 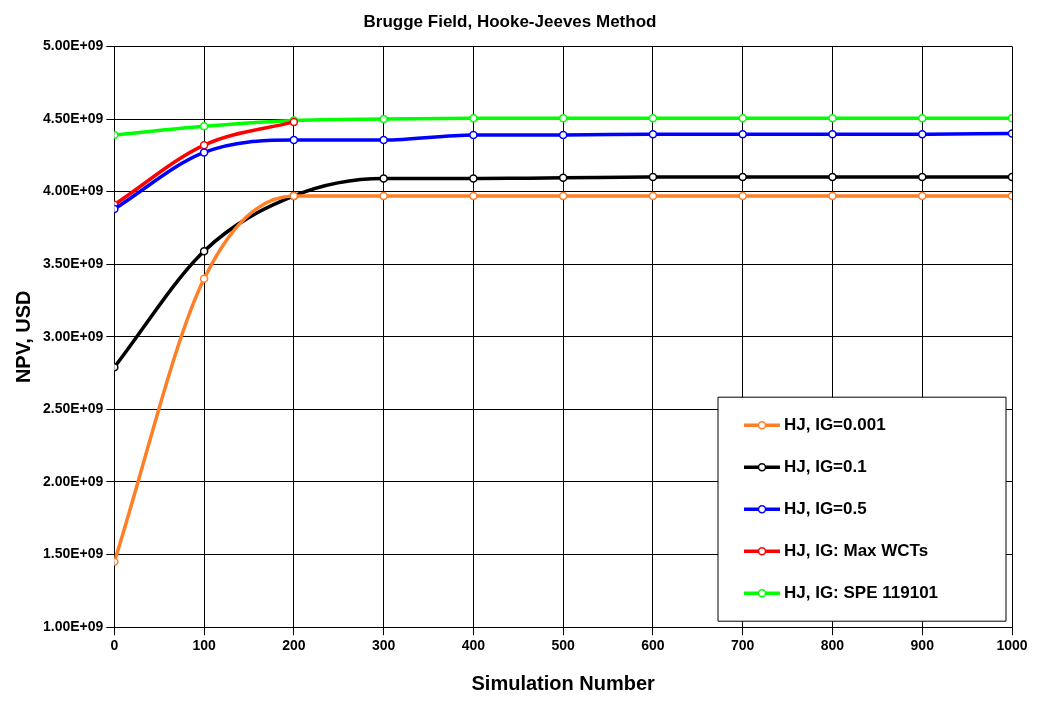 I want to click on x-tick-label: 900, so click(x=922, y=645).